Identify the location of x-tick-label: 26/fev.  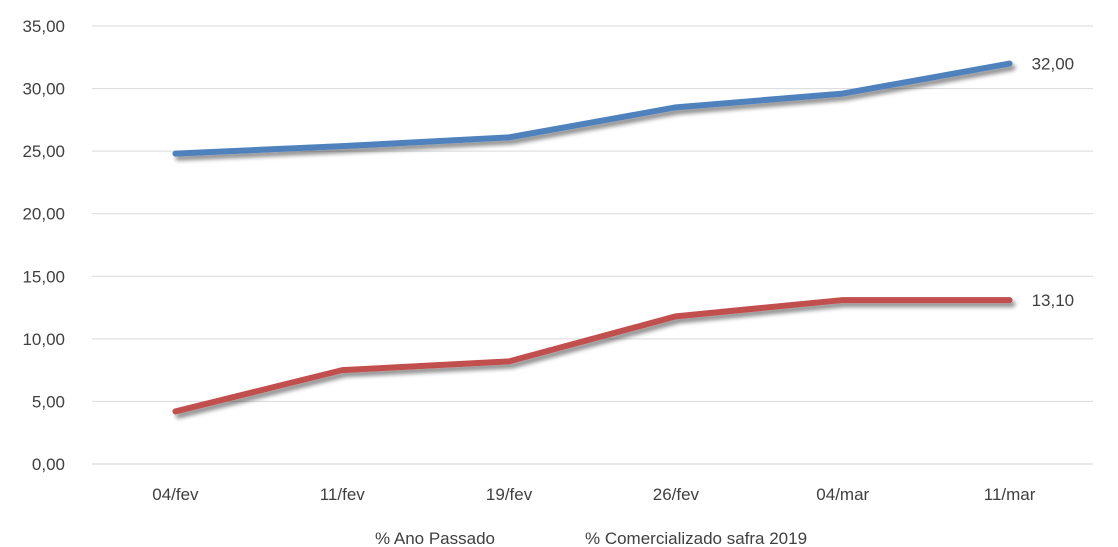
(676, 494).